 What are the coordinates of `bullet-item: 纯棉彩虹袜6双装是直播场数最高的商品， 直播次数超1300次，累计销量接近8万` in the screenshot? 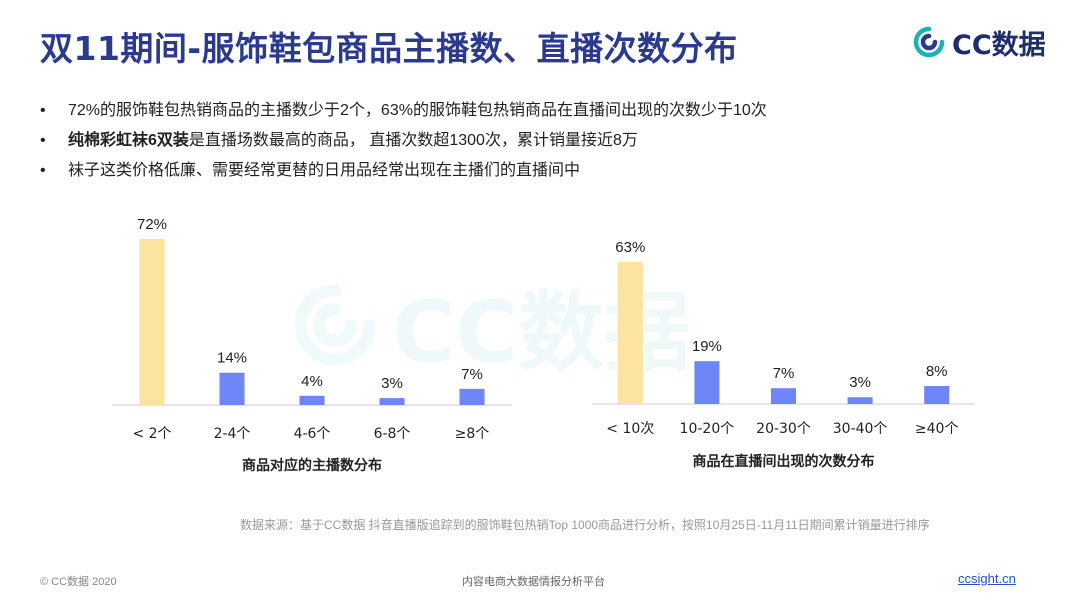 It's located at (403, 141).